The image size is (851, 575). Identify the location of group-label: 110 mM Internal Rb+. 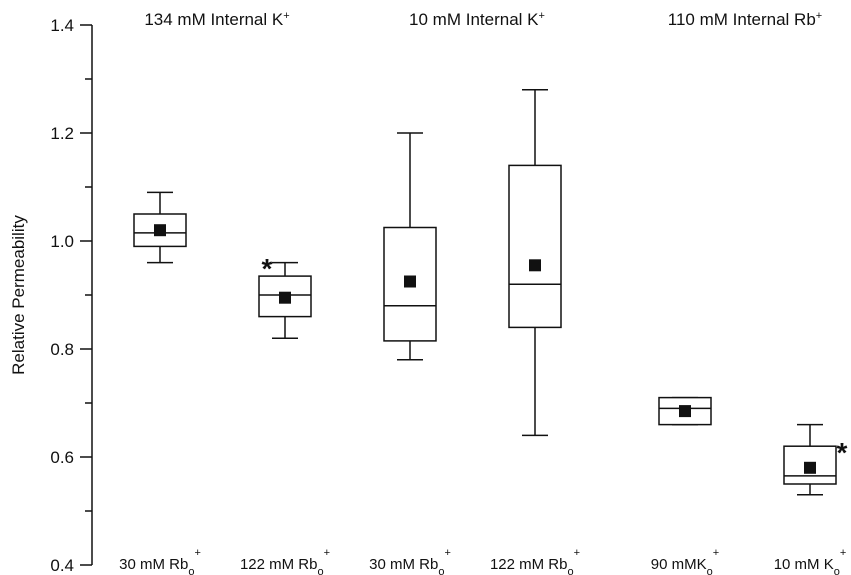
(745, 19).